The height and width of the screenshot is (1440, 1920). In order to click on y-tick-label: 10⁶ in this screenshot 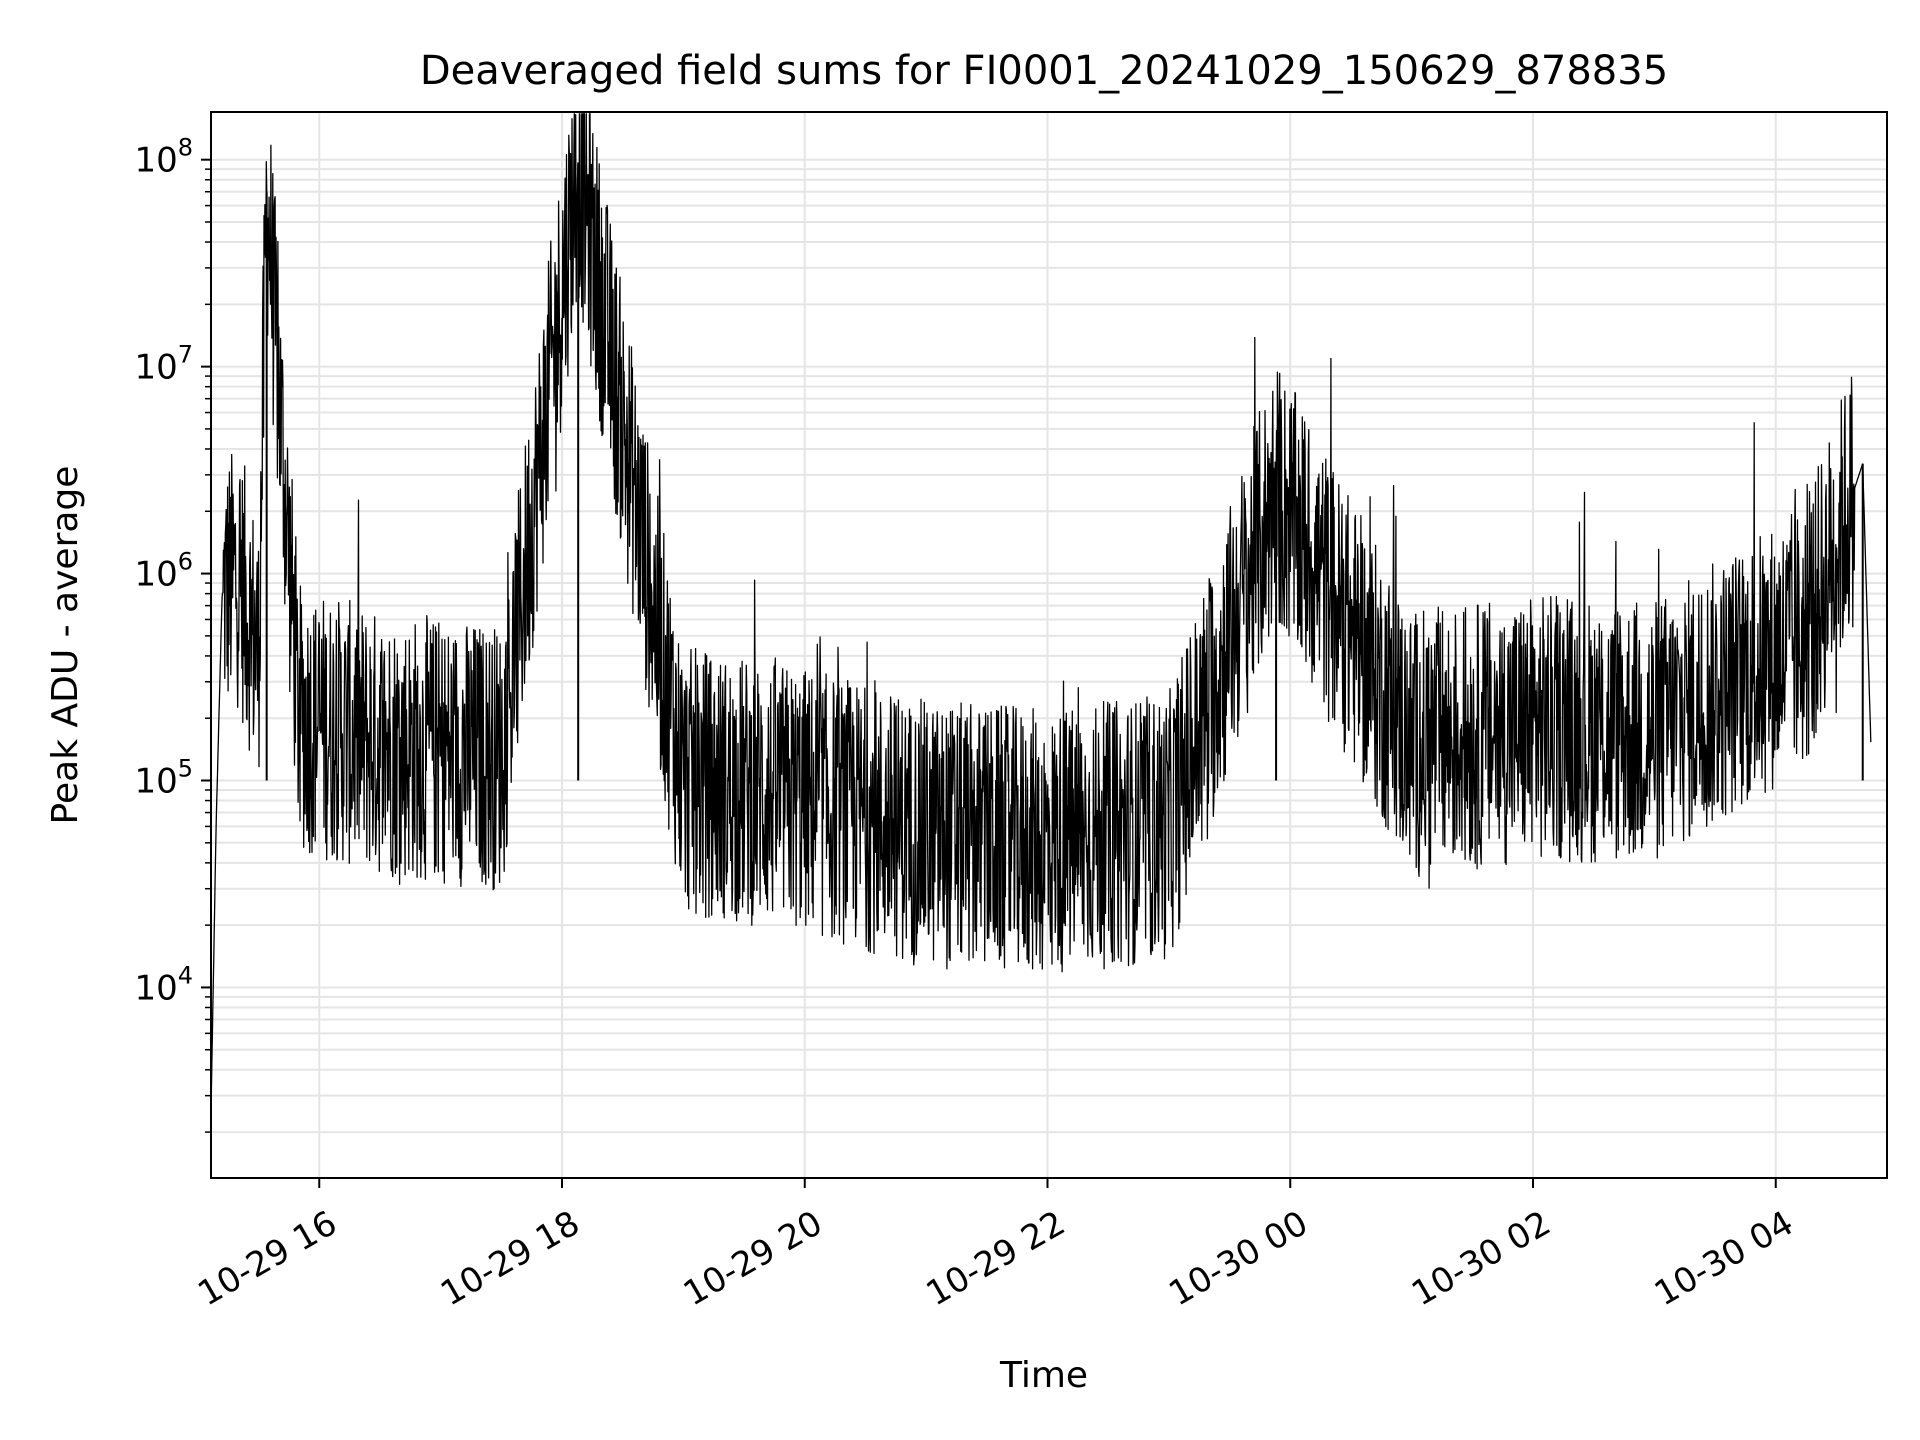, I will do `click(163, 571)`.